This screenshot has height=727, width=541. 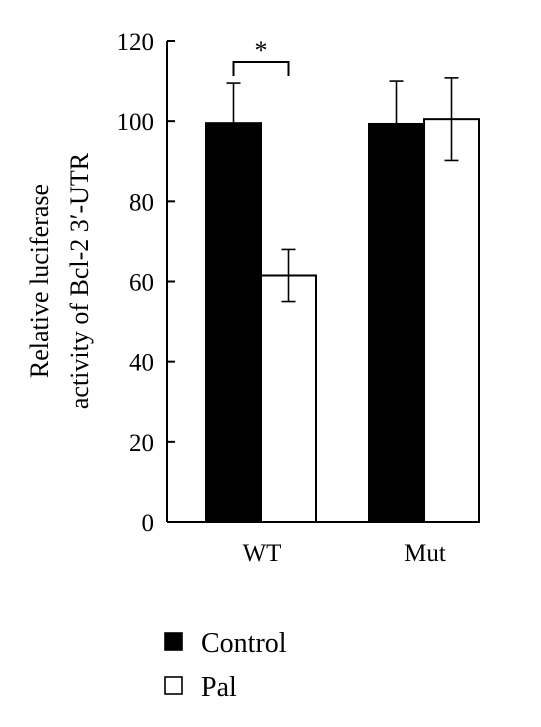 I want to click on y-tick-label: 60, so click(x=141, y=283).